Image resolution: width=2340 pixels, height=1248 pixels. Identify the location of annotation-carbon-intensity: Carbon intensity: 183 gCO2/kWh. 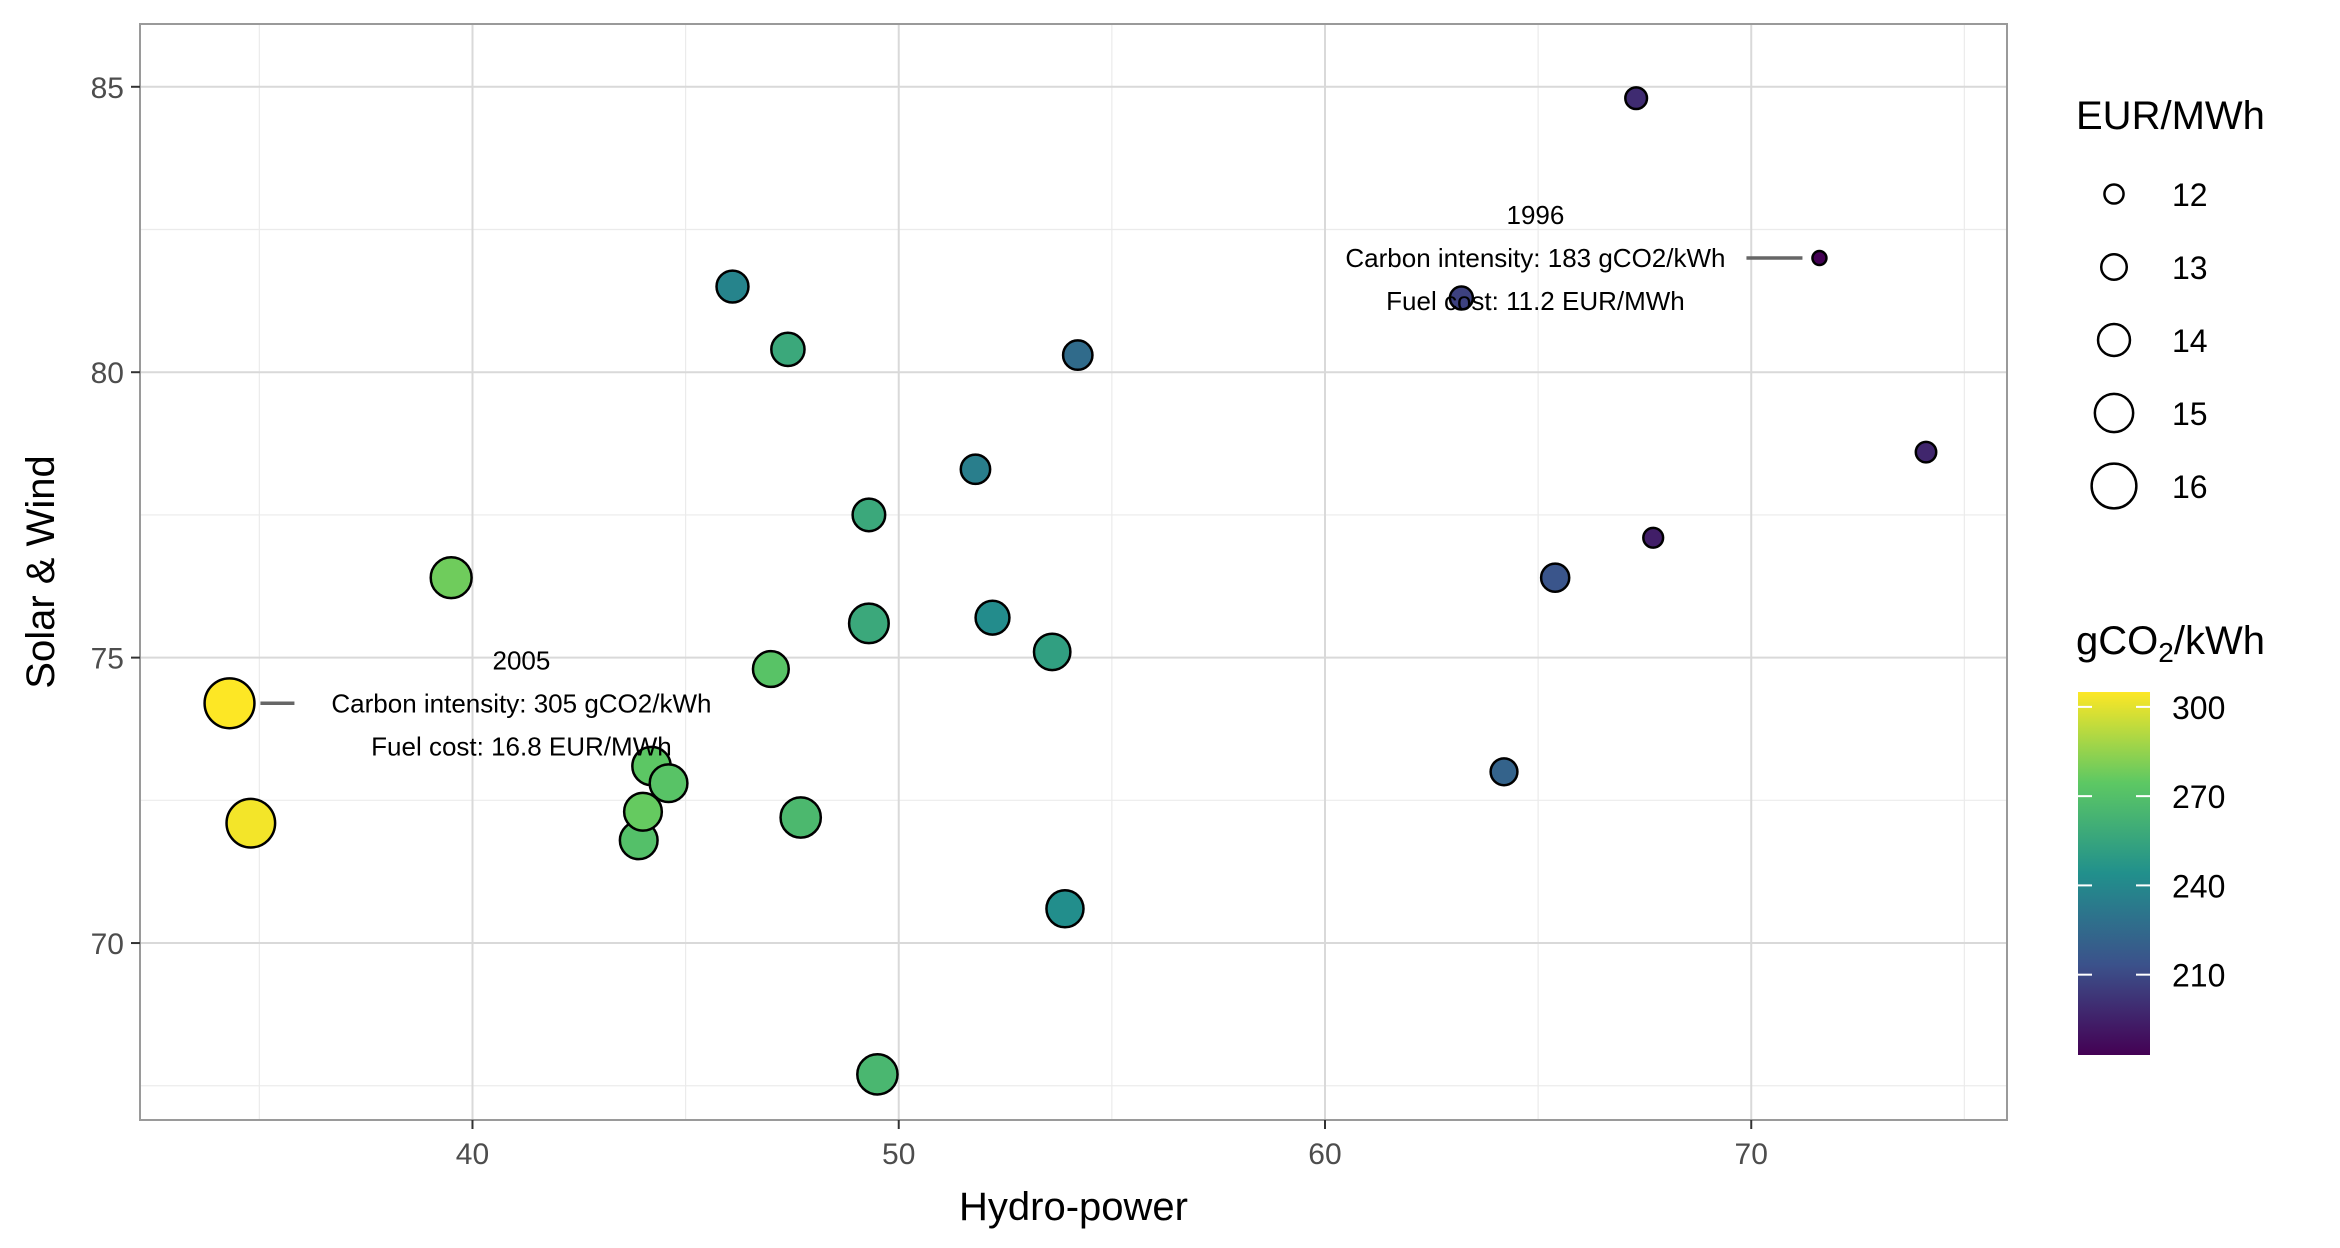
(1535, 258).